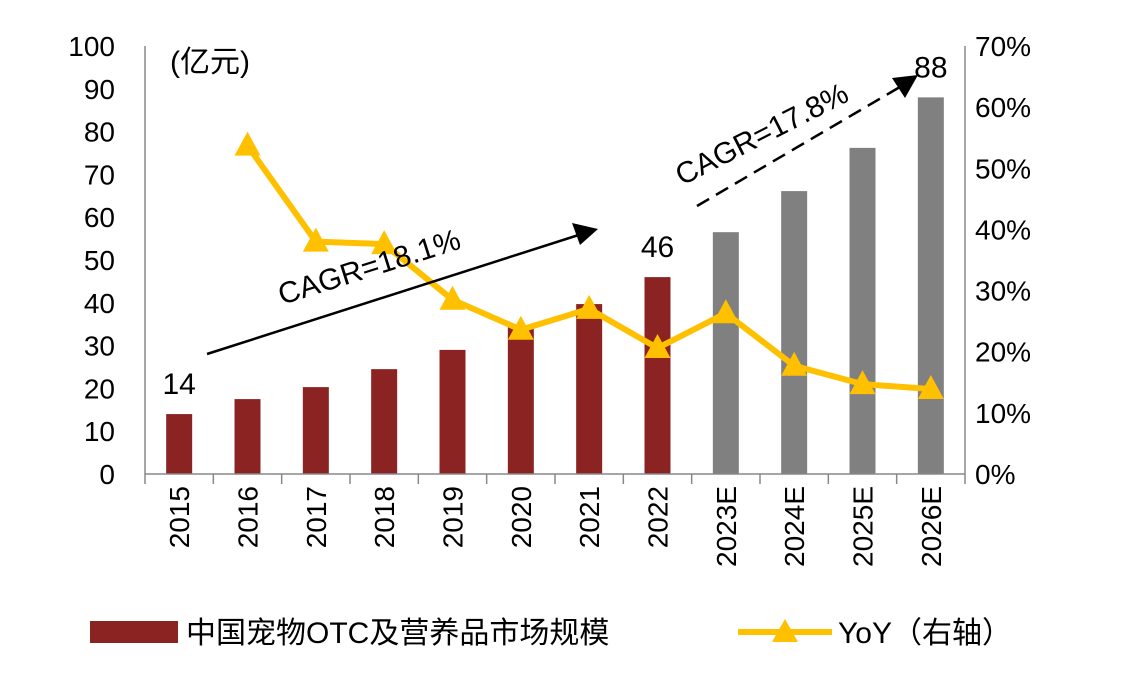 The width and height of the screenshot is (1134, 685). Describe the element at coordinates (1003, 107) in the screenshot. I see `right-tick-label: 60%` at that location.